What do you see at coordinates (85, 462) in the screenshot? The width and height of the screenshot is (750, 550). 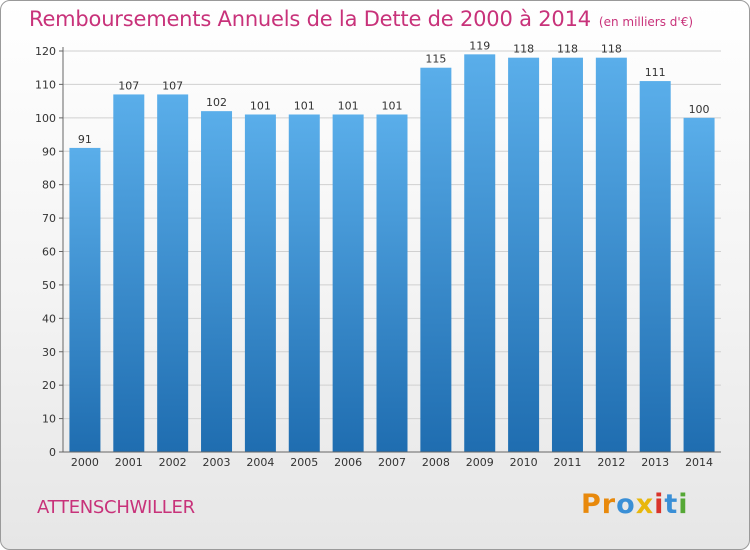 I see `x-tick-label: 2000` at bounding box center [85, 462].